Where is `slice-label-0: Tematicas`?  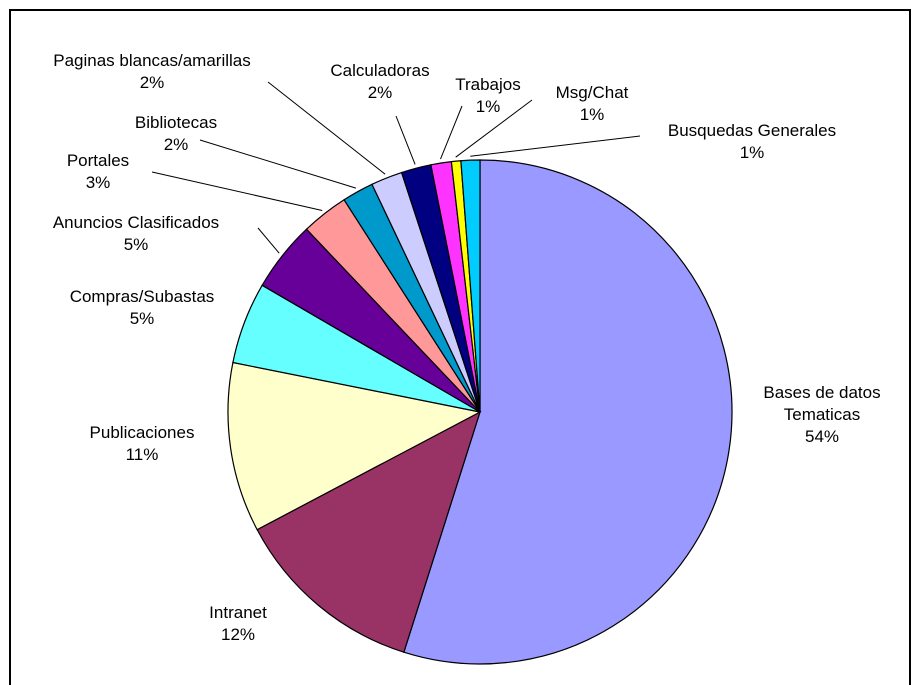 slice-label-0: Tematicas is located at coordinates (822, 414).